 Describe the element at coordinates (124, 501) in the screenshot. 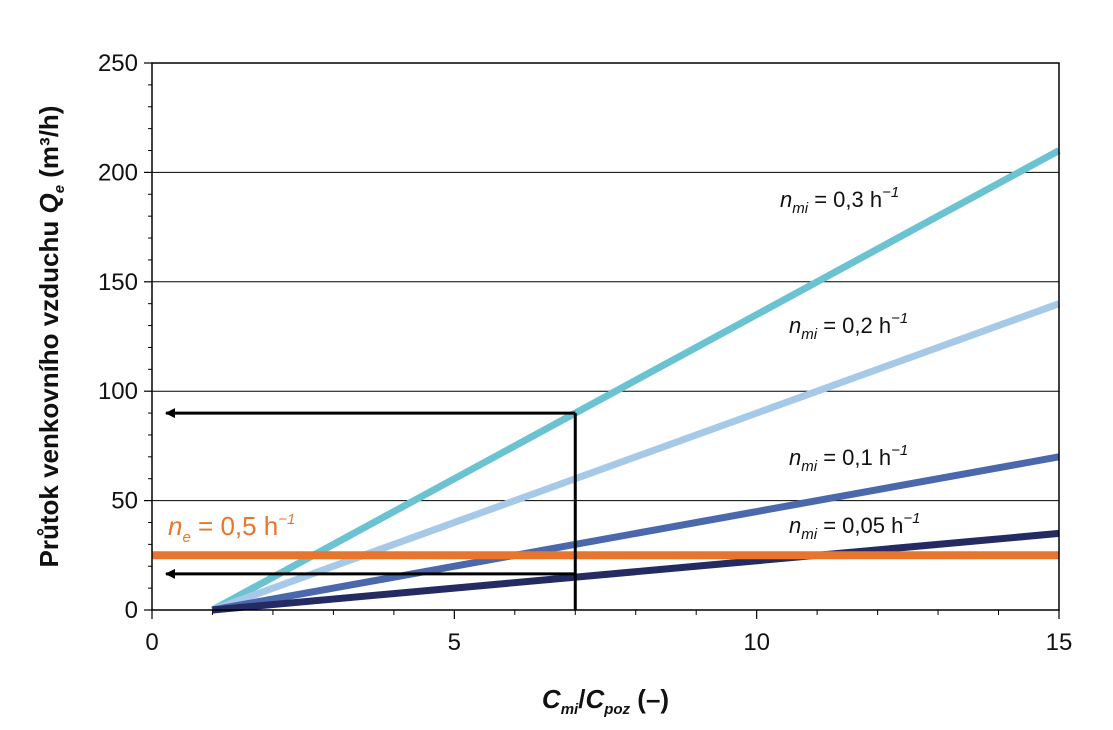

I see `y-tick-label: 50` at that location.